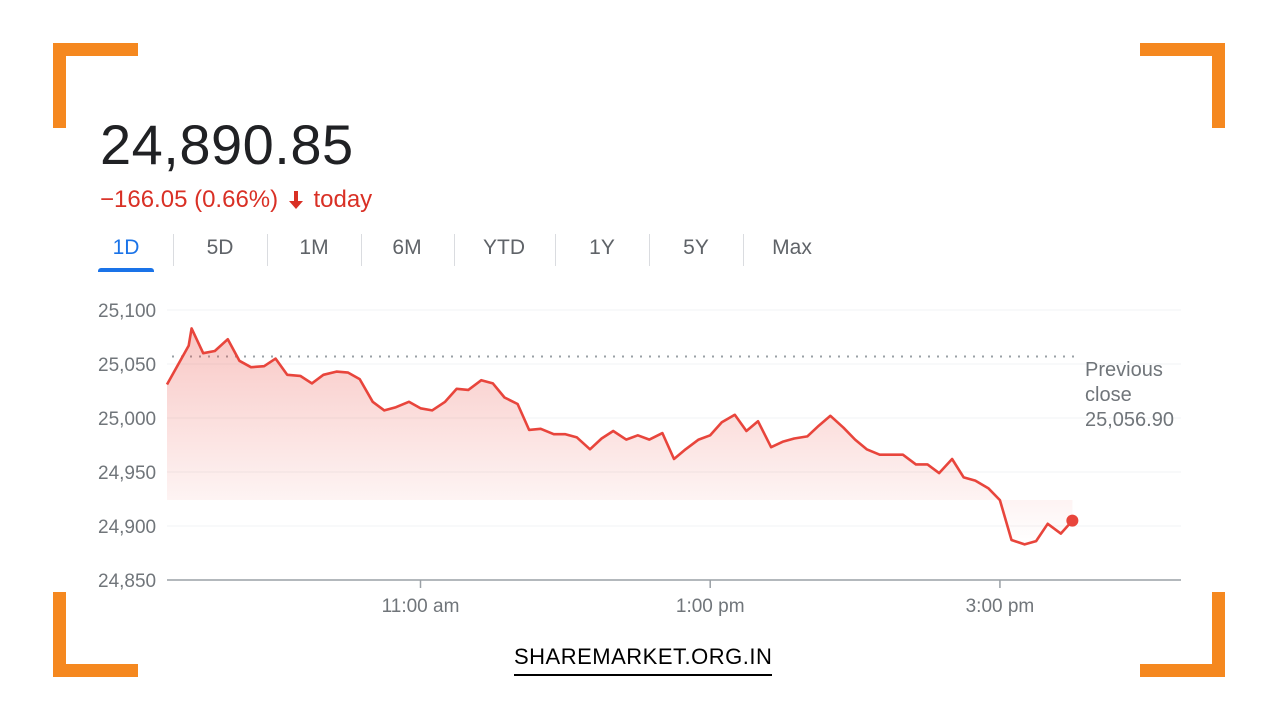  What do you see at coordinates (343, 199) in the screenshot?
I see `change-suffix: today` at bounding box center [343, 199].